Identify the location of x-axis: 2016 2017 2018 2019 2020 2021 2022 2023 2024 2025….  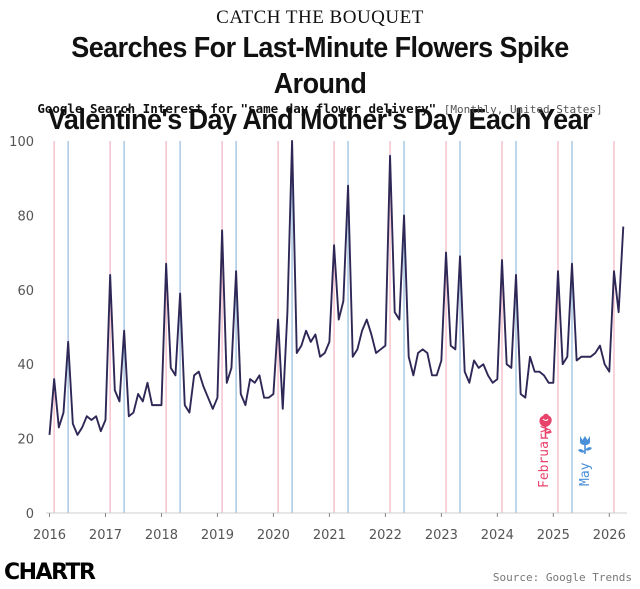
(329, 528).